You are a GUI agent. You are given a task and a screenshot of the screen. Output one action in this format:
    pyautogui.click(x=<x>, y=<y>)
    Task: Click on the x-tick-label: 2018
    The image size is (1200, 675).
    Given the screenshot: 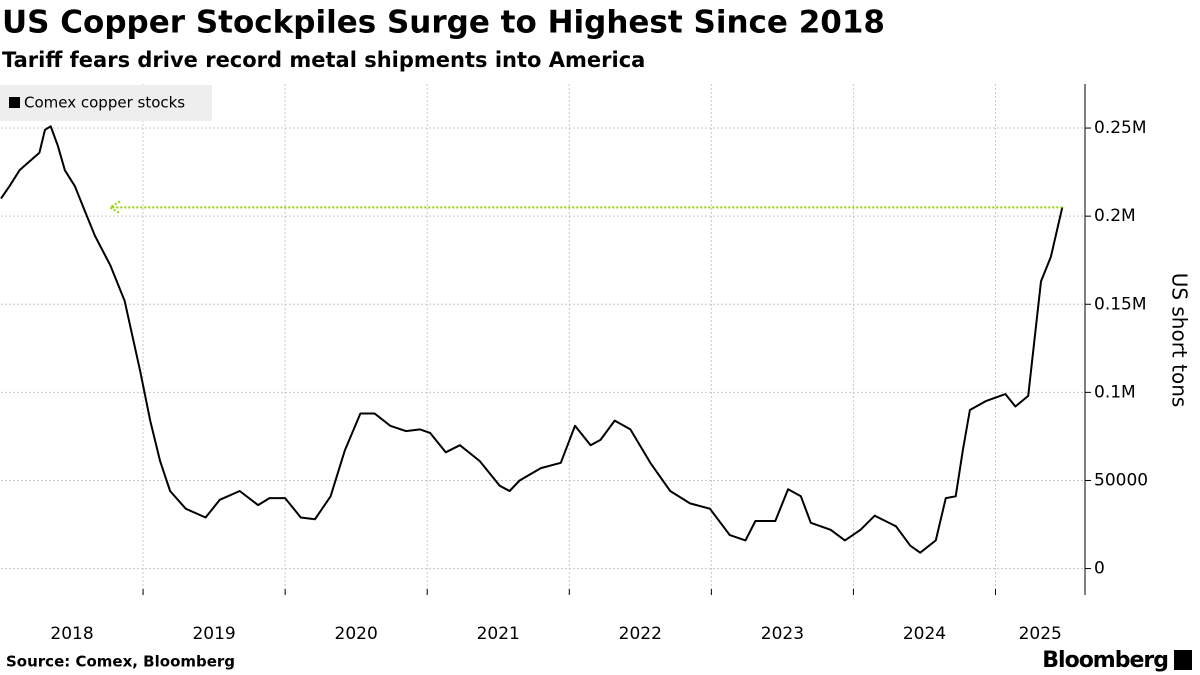 What is the action you would take?
    pyautogui.click(x=71, y=634)
    